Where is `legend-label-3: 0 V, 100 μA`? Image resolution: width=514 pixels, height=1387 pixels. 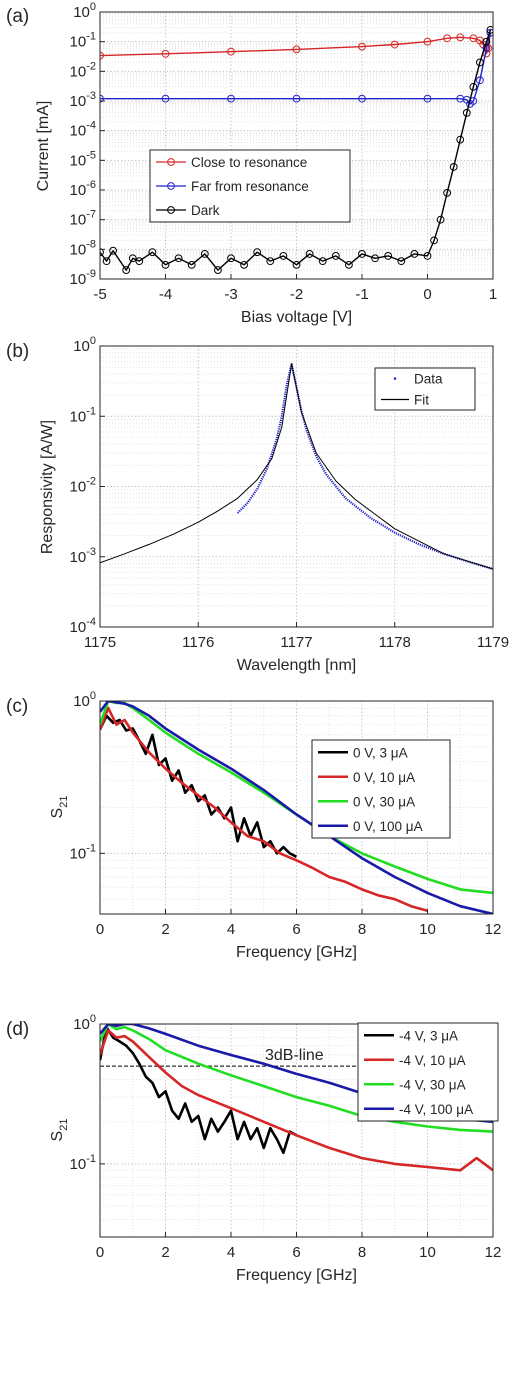
legend-label-3: 0 V, 100 μA is located at coordinates (388, 826).